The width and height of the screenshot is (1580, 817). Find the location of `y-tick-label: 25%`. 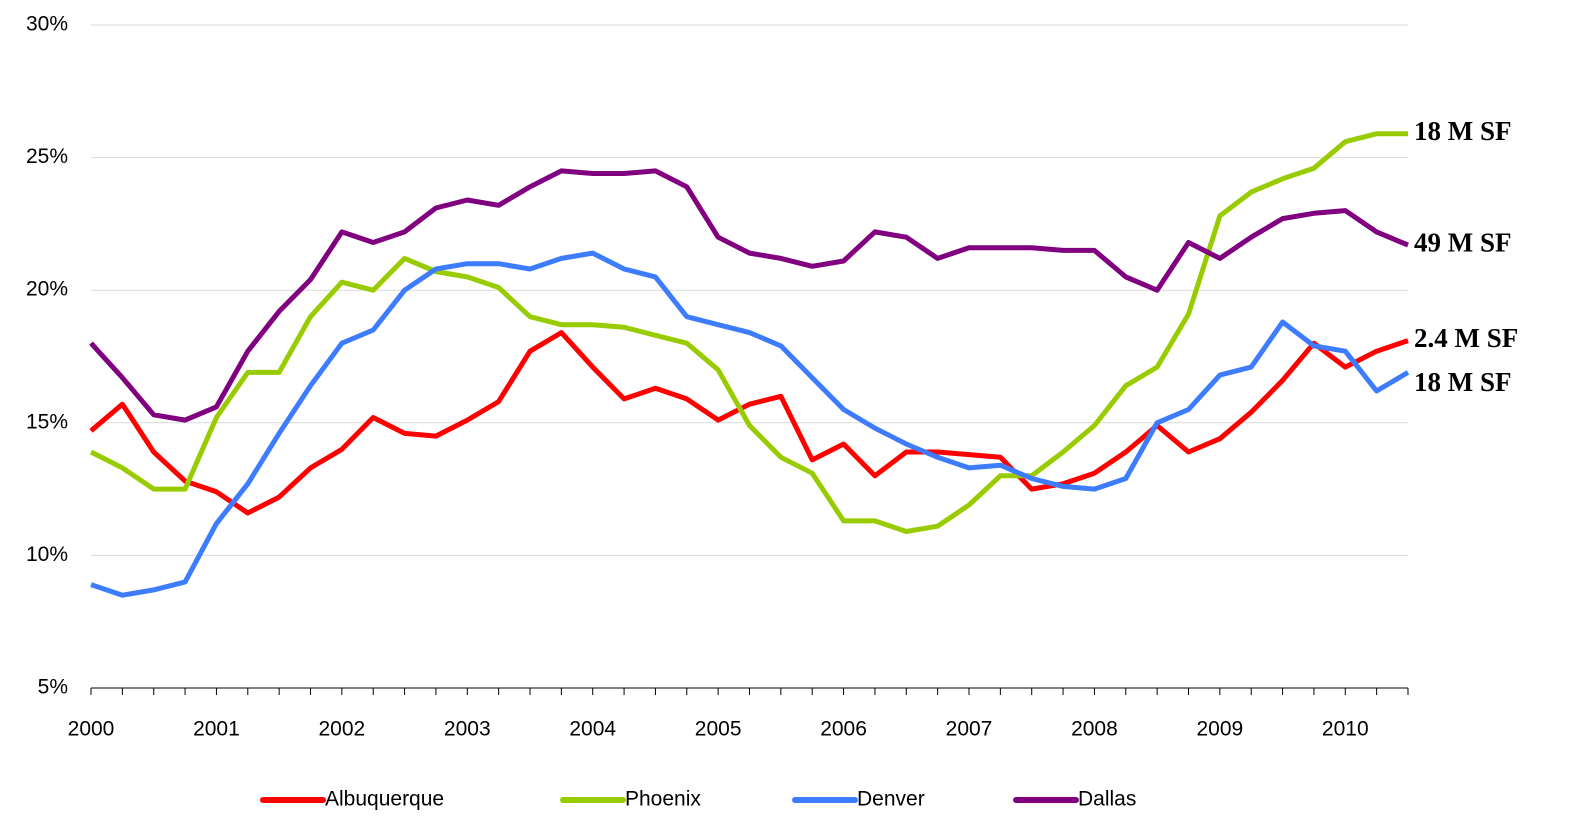

y-tick-label: 25% is located at coordinates (47, 156).